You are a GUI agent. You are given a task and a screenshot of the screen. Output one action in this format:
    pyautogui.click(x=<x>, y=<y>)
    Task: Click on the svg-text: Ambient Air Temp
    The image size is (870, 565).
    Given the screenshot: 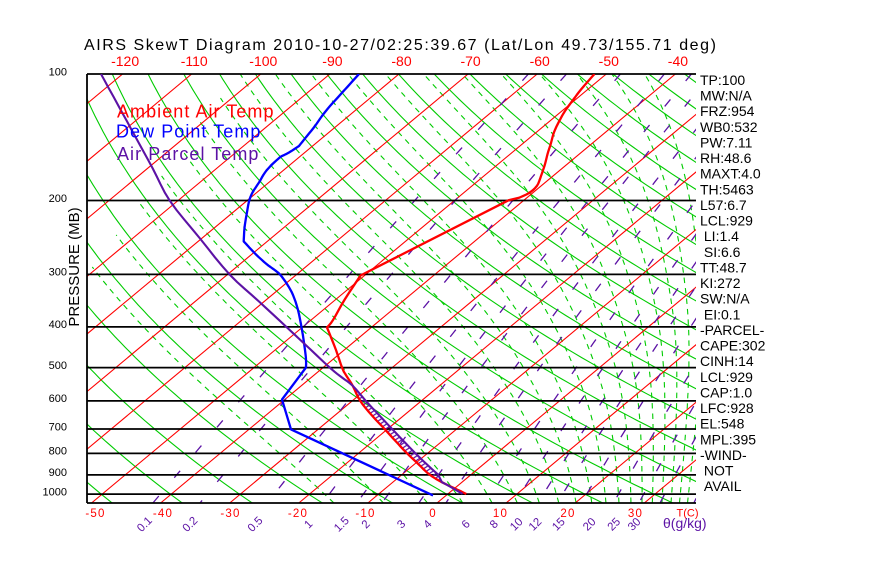 What is the action you would take?
    pyautogui.click(x=196, y=112)
    